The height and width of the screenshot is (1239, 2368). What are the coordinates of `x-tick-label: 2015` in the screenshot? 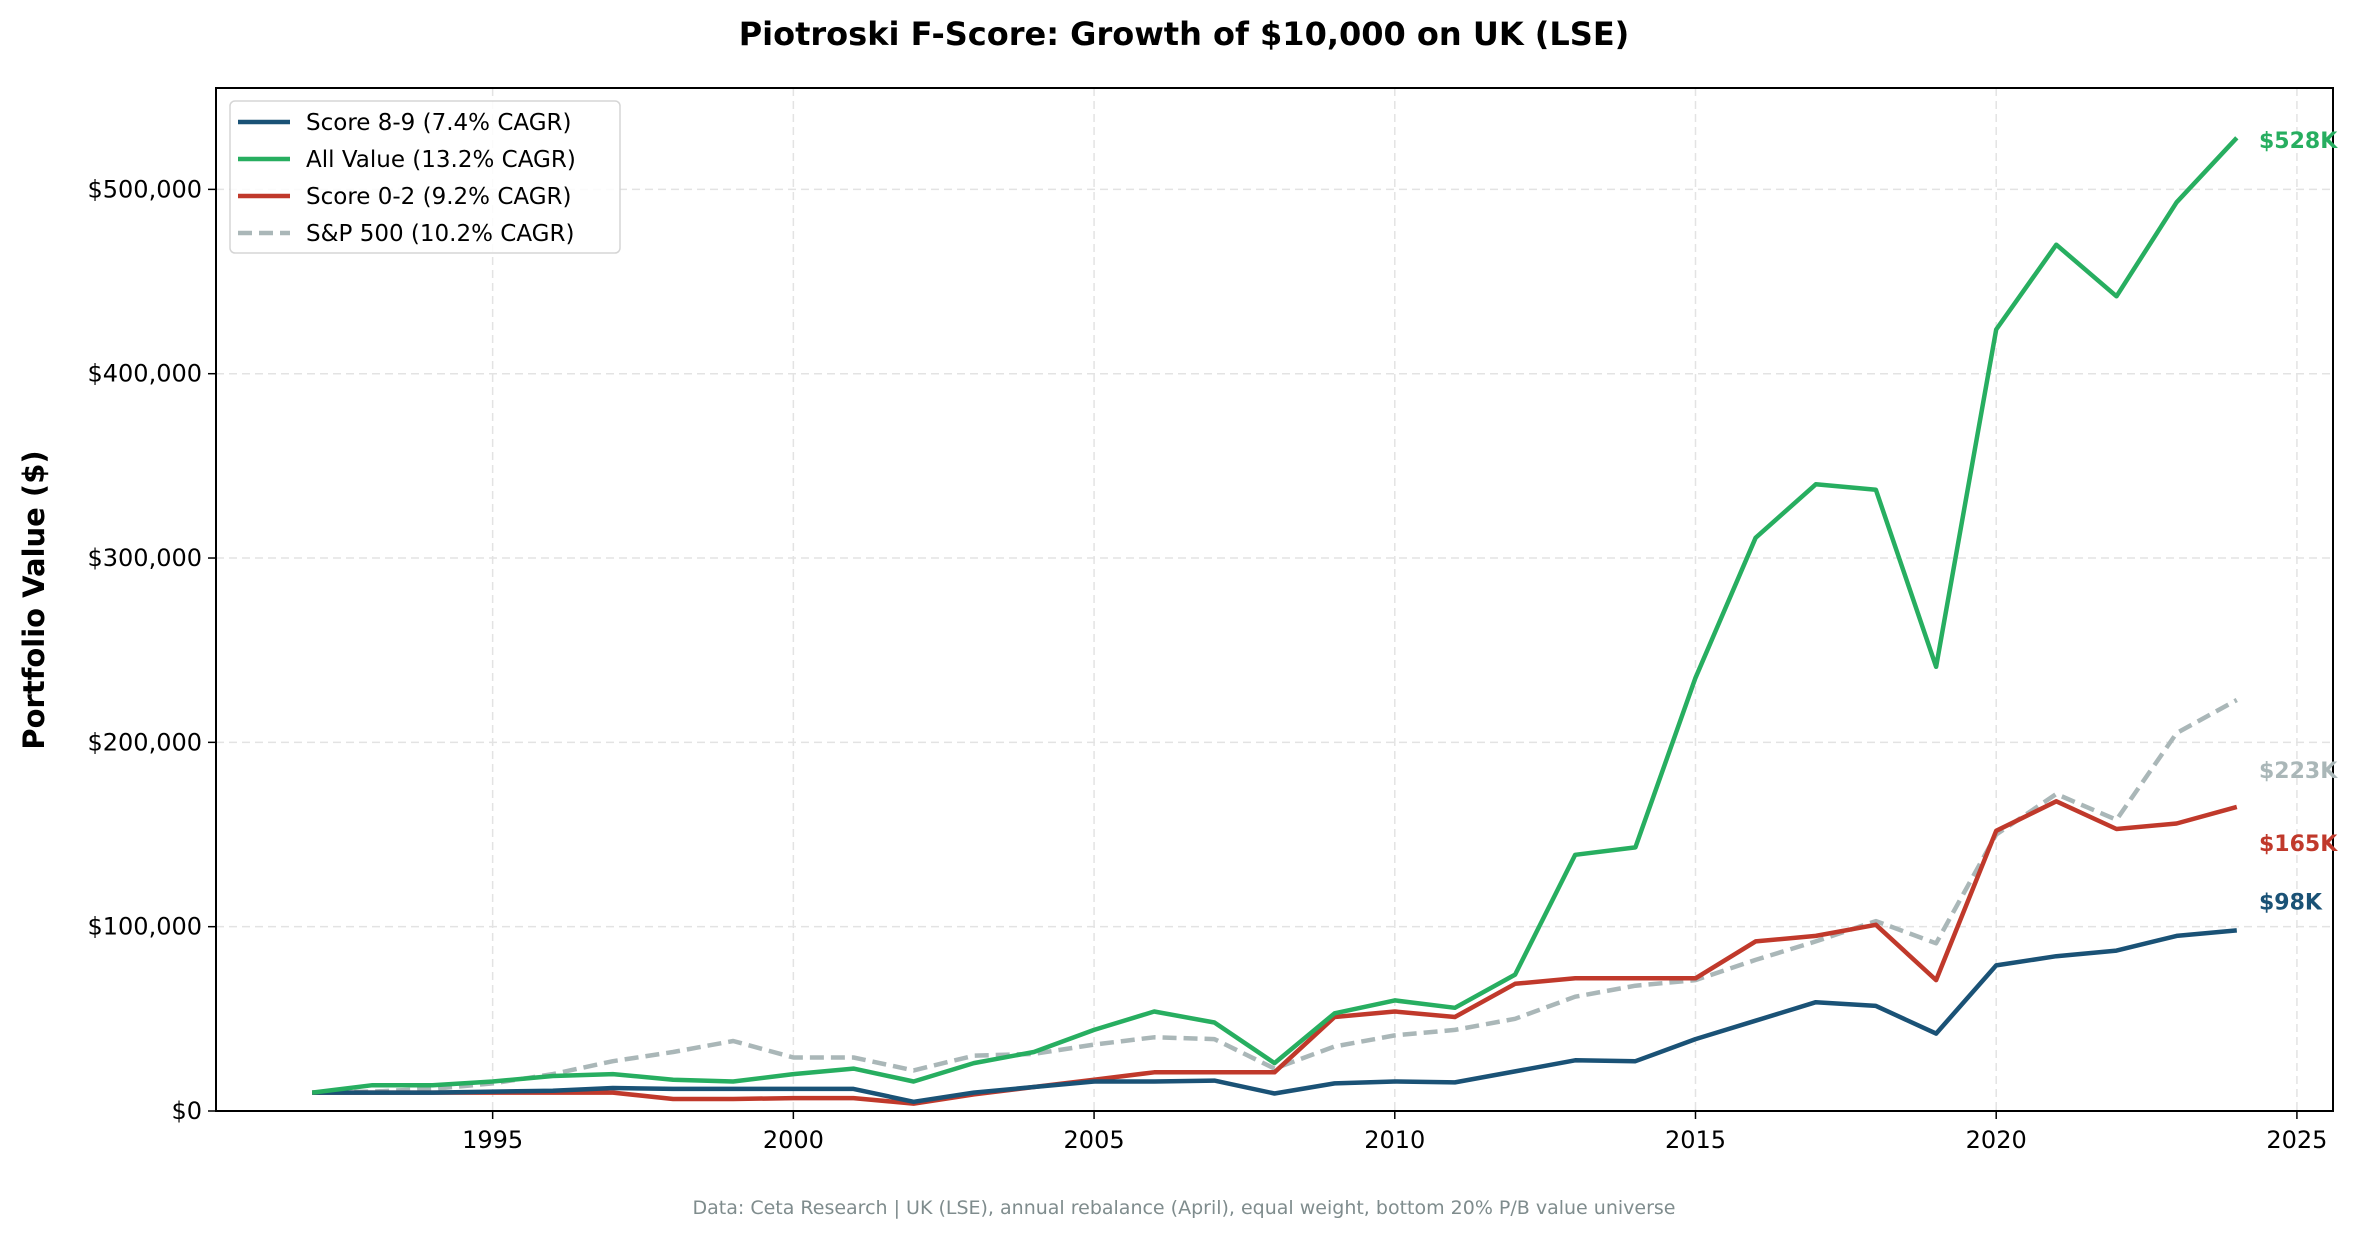 It's located at (1695, 1140).